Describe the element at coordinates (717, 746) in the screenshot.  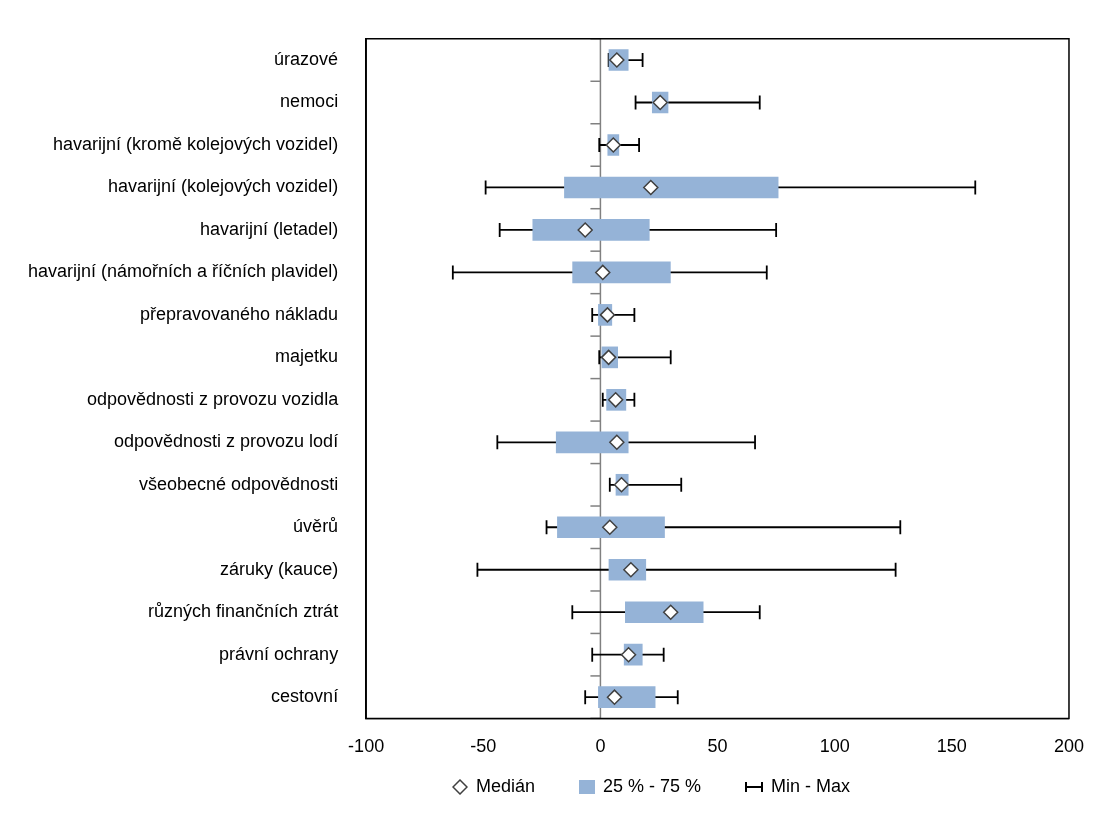
I see `x-tick-label: 50` at that location.